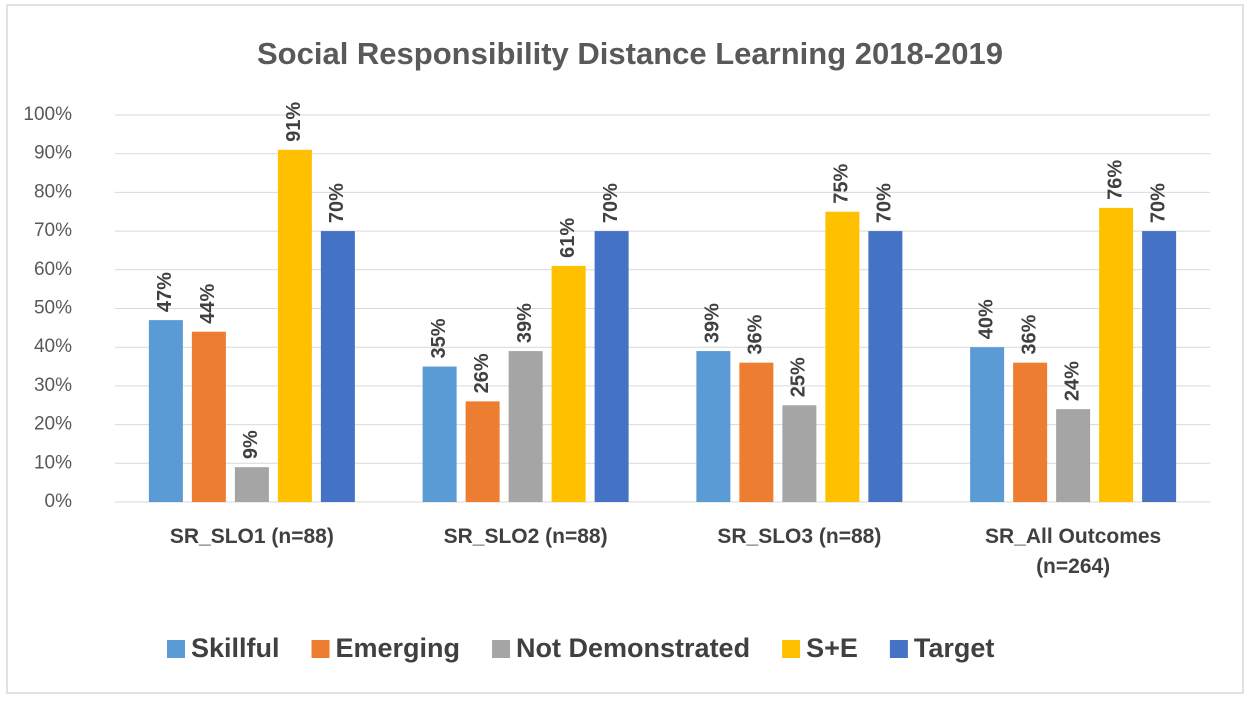 The width and height of the screenshot is (1249, 702). What do you see at coordinates (251, 444) in the screenshot?
I see `data-label: 9%` at bounding box center [251, 444].